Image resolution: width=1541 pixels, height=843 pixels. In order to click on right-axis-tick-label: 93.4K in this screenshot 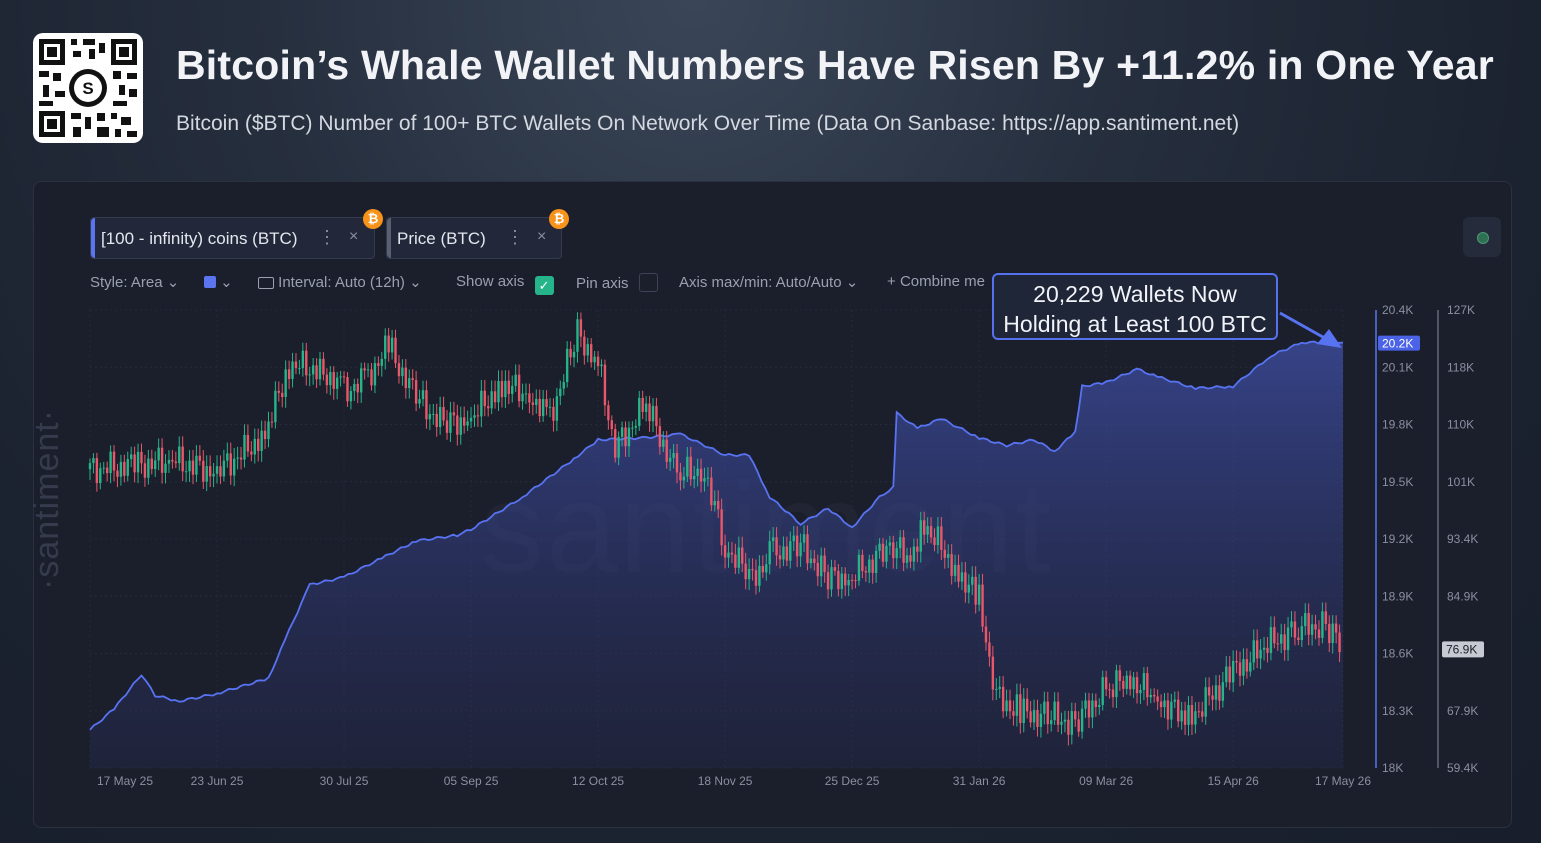, I will do `click(1462, 539)`.